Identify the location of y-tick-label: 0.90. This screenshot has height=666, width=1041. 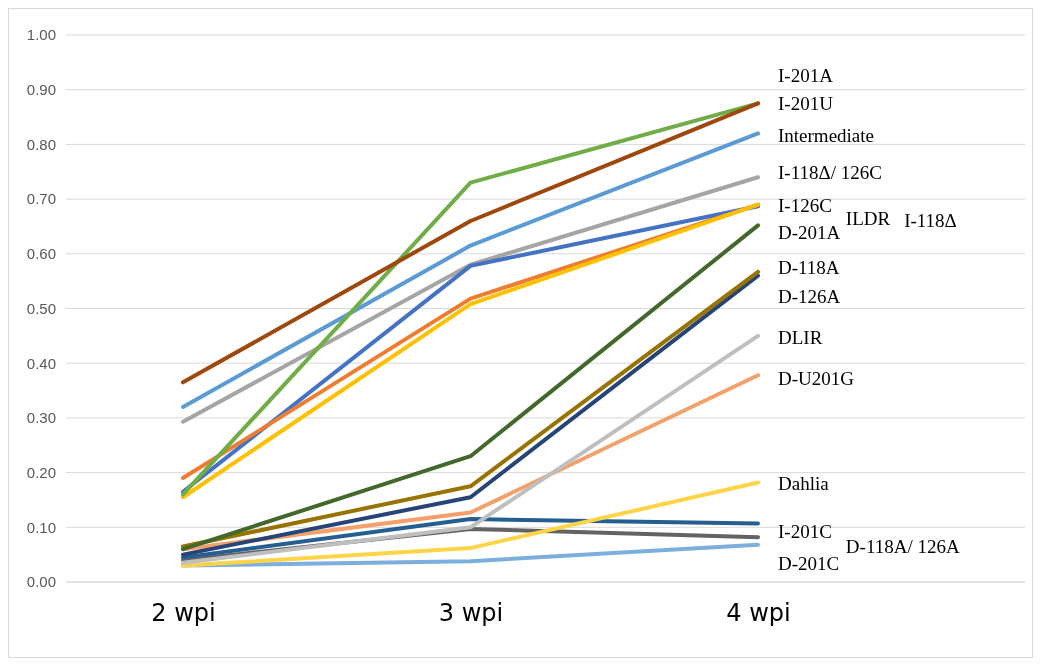
(41, 89).